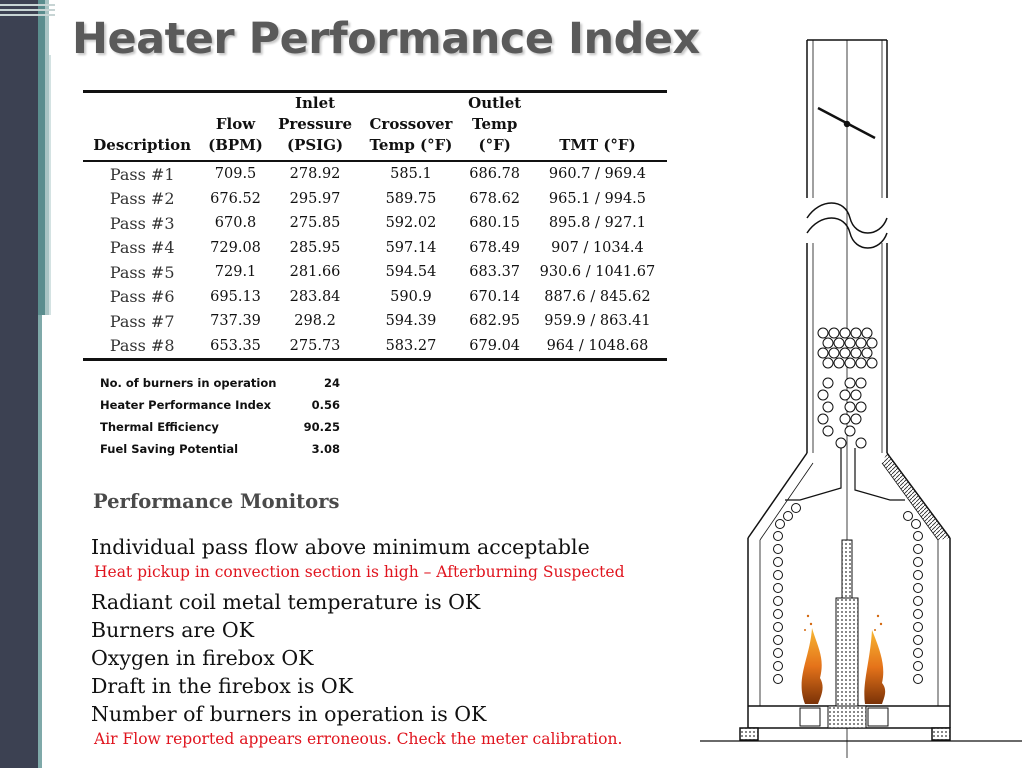 Image resolution: width=1024 pixels, height=768 pixels. Describe the element at coordinates (142, 297) in the screenshot. I see `pass-description: Pass #6` at that location.